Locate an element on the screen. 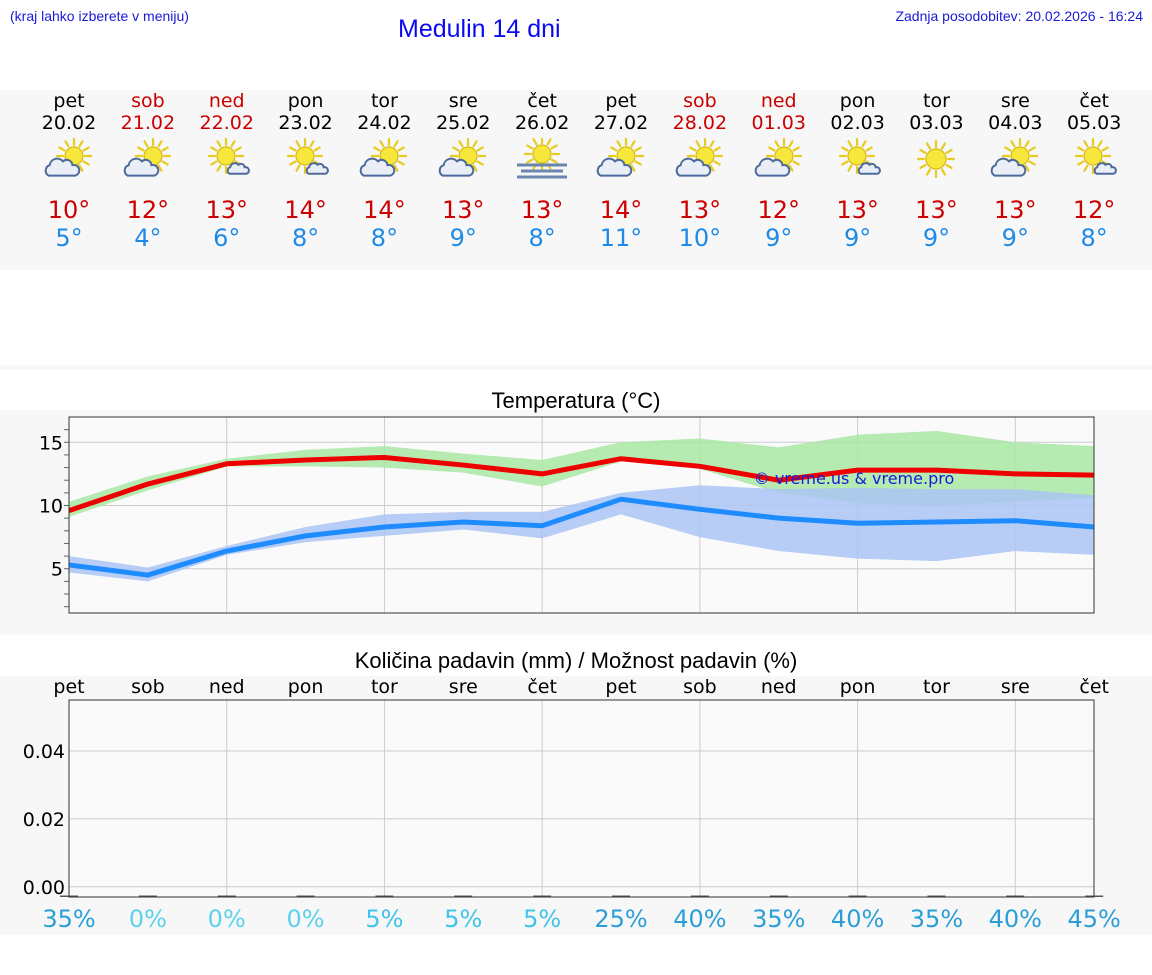 Image resolution: width=1152 pixels, height=975 pixels. y-tick-label: 10 is located at coordinates (51, 507).